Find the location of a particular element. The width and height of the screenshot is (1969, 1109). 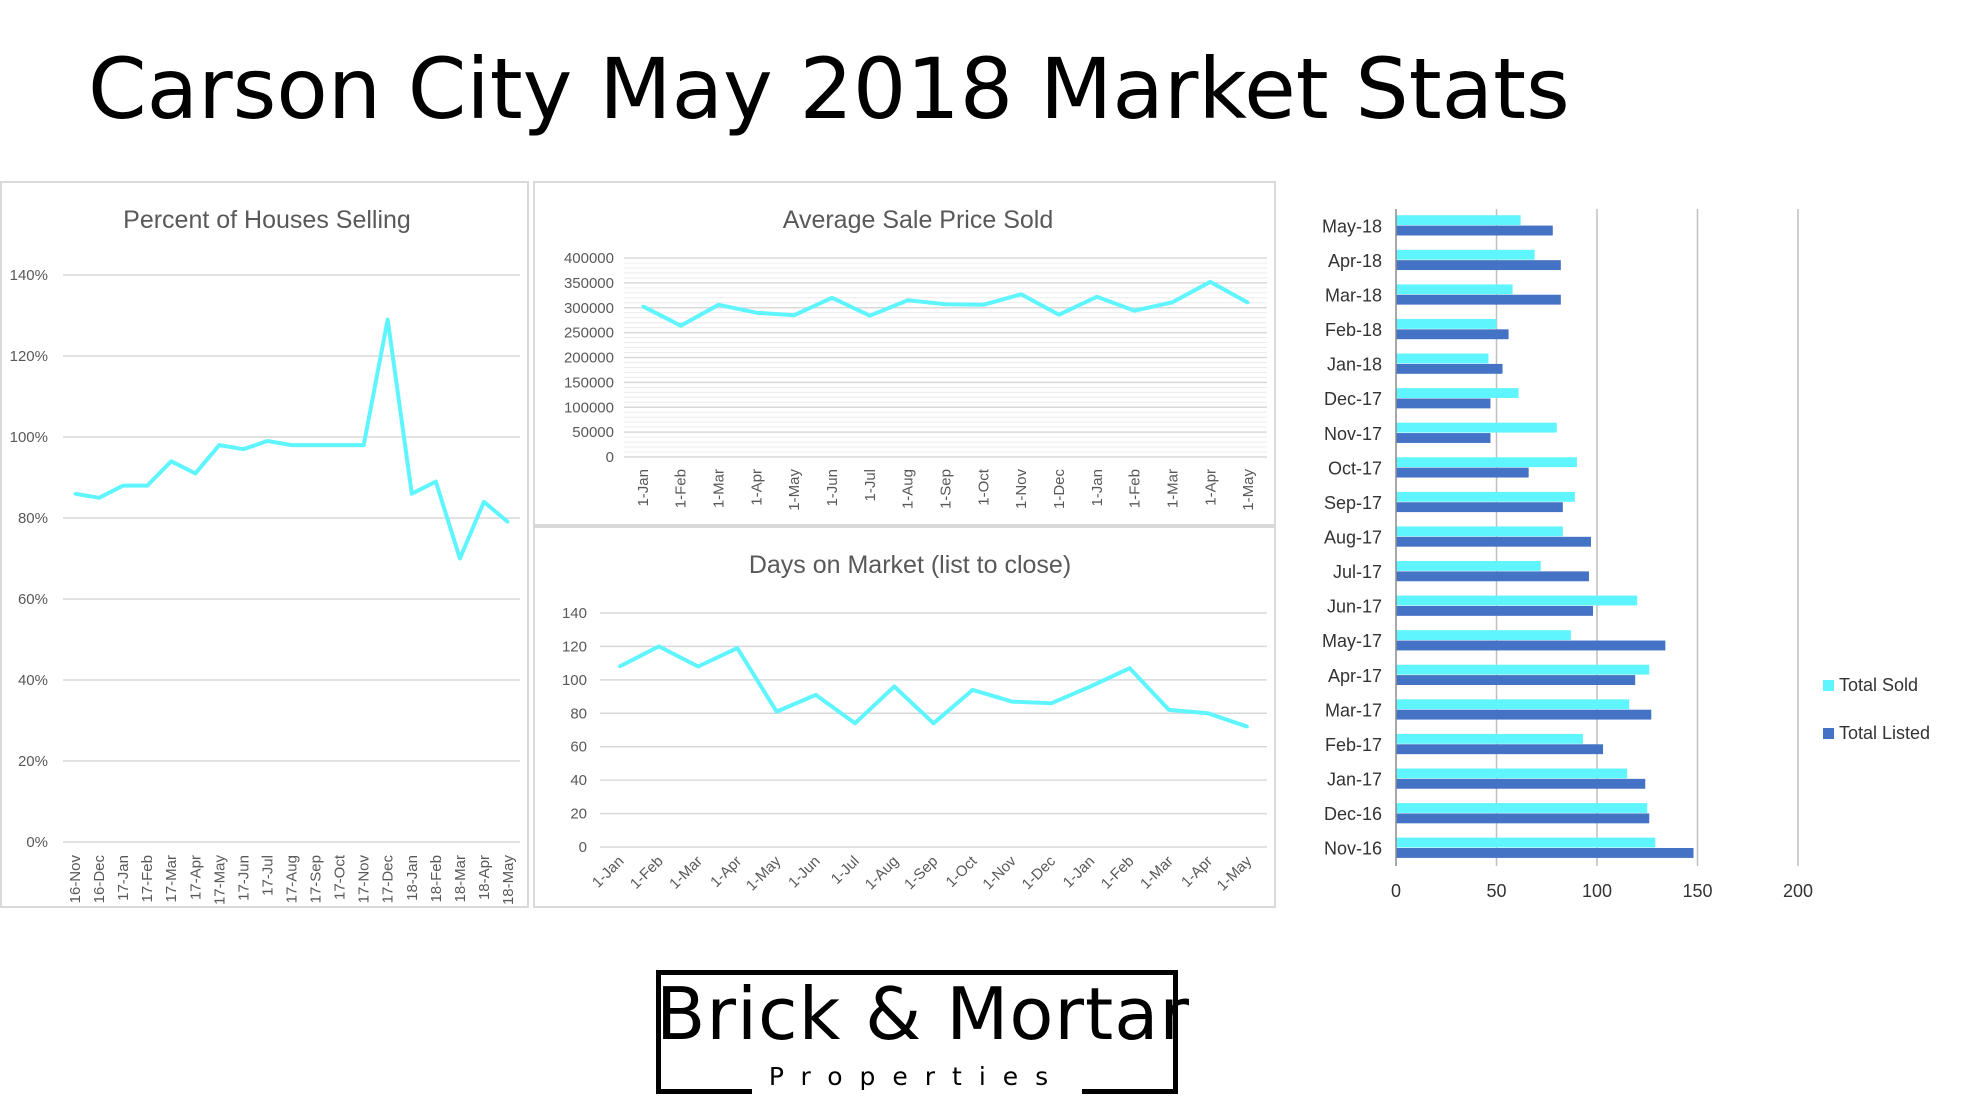

y-tick-label: 150000 is located at coordinates (589, 382).